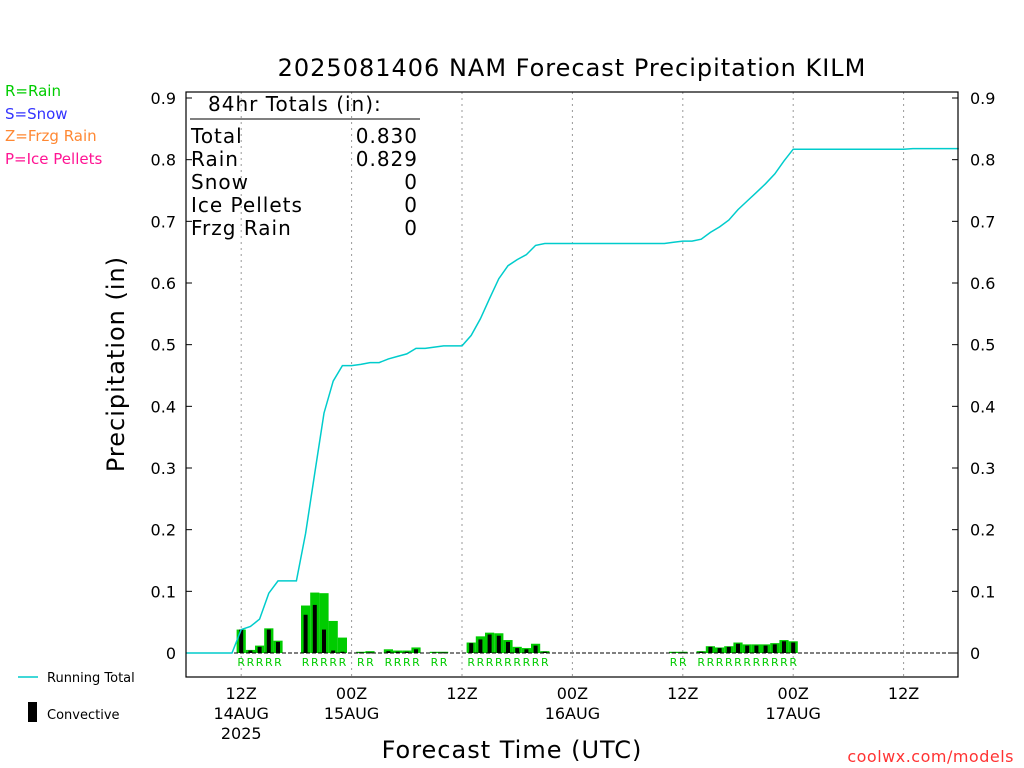  I want to click on y-tick-label-right: 0.4, so click(982, 406).